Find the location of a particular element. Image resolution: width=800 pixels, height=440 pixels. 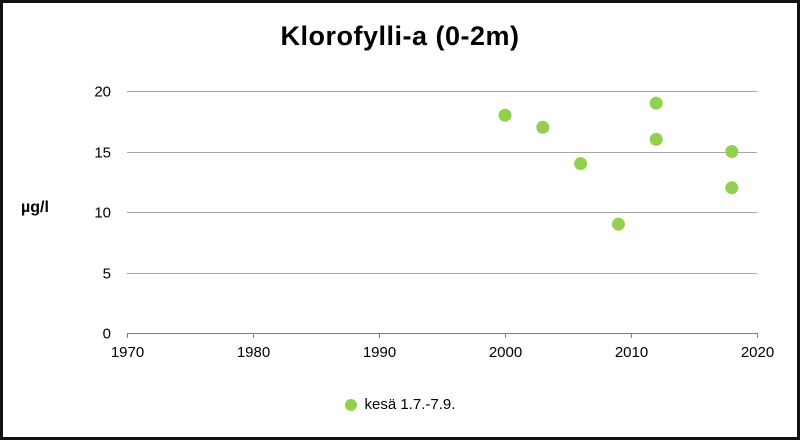

y-tick-label: 0 is located at coordinates (107, 334).